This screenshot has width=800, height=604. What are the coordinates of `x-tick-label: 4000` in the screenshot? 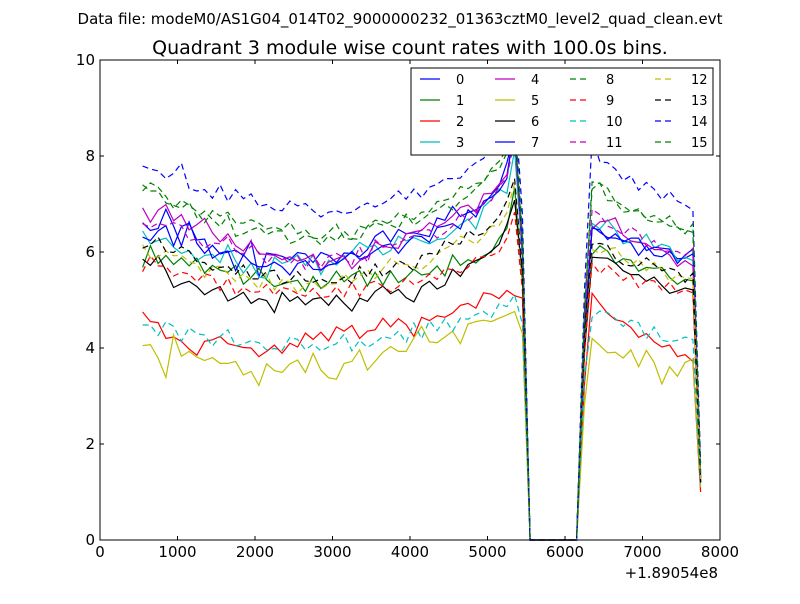 It's located at (410, 552).